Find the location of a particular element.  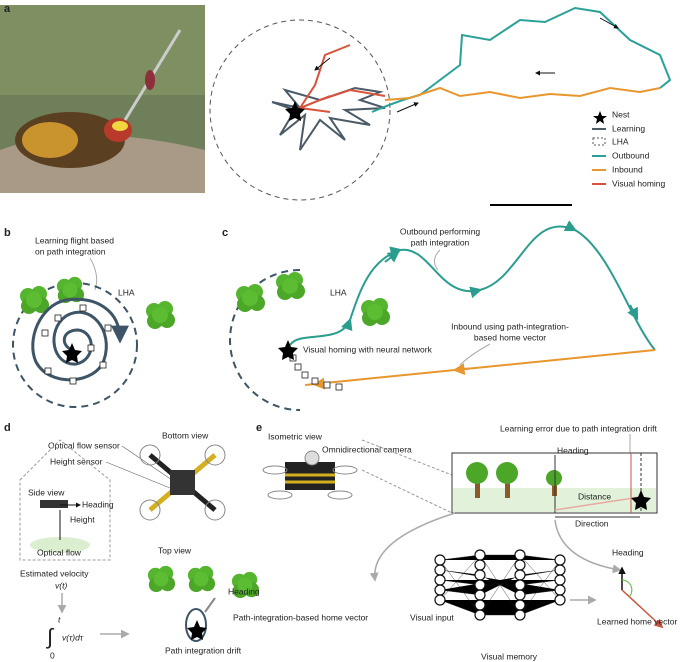

annotation: Isometric view is located at coordinates (295, 436).